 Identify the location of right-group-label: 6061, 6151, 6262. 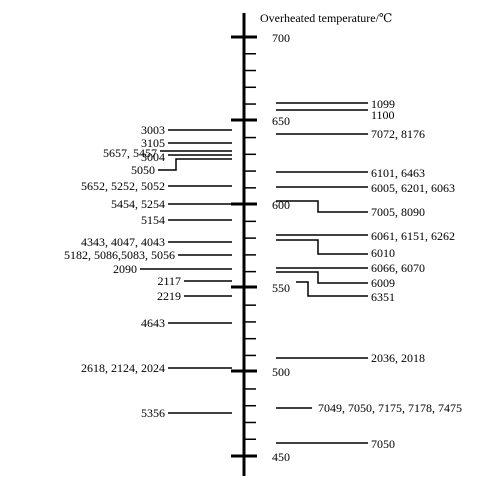
(413, 236).